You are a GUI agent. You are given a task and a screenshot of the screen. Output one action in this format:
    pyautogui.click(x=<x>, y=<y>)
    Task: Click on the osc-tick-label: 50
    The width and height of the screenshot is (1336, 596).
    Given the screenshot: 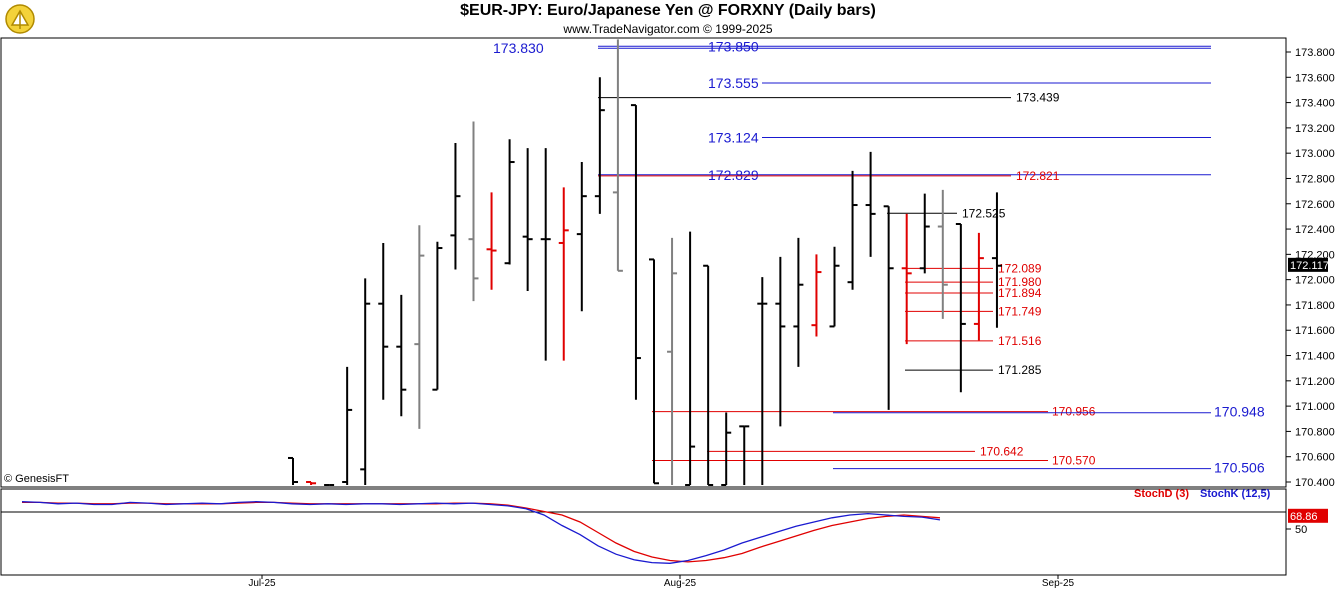 What is the action you would take?
    pyautogui.click(x=1301, y=530)
    